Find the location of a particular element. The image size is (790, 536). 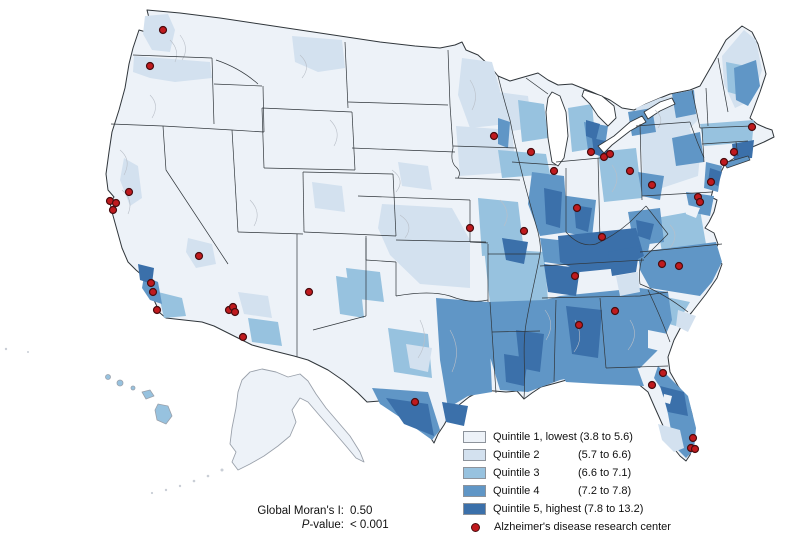

q3-swatch is located at coordinates (474, 473).